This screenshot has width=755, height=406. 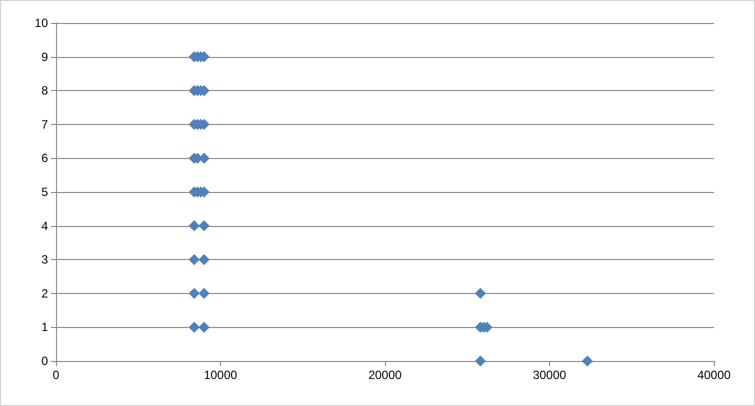 I want to click on x-tick-label: 20000, so click(x=385, y=375).